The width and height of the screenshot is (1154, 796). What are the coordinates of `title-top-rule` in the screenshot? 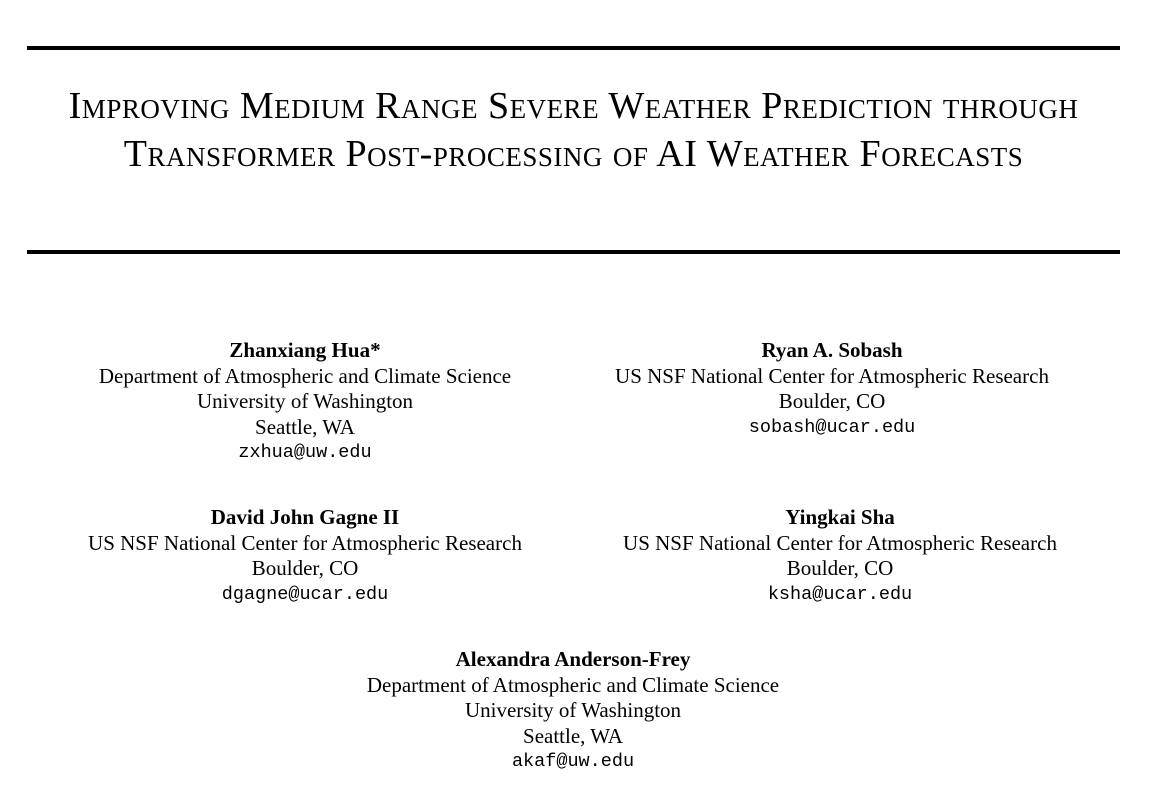 It's located at (573, 48).